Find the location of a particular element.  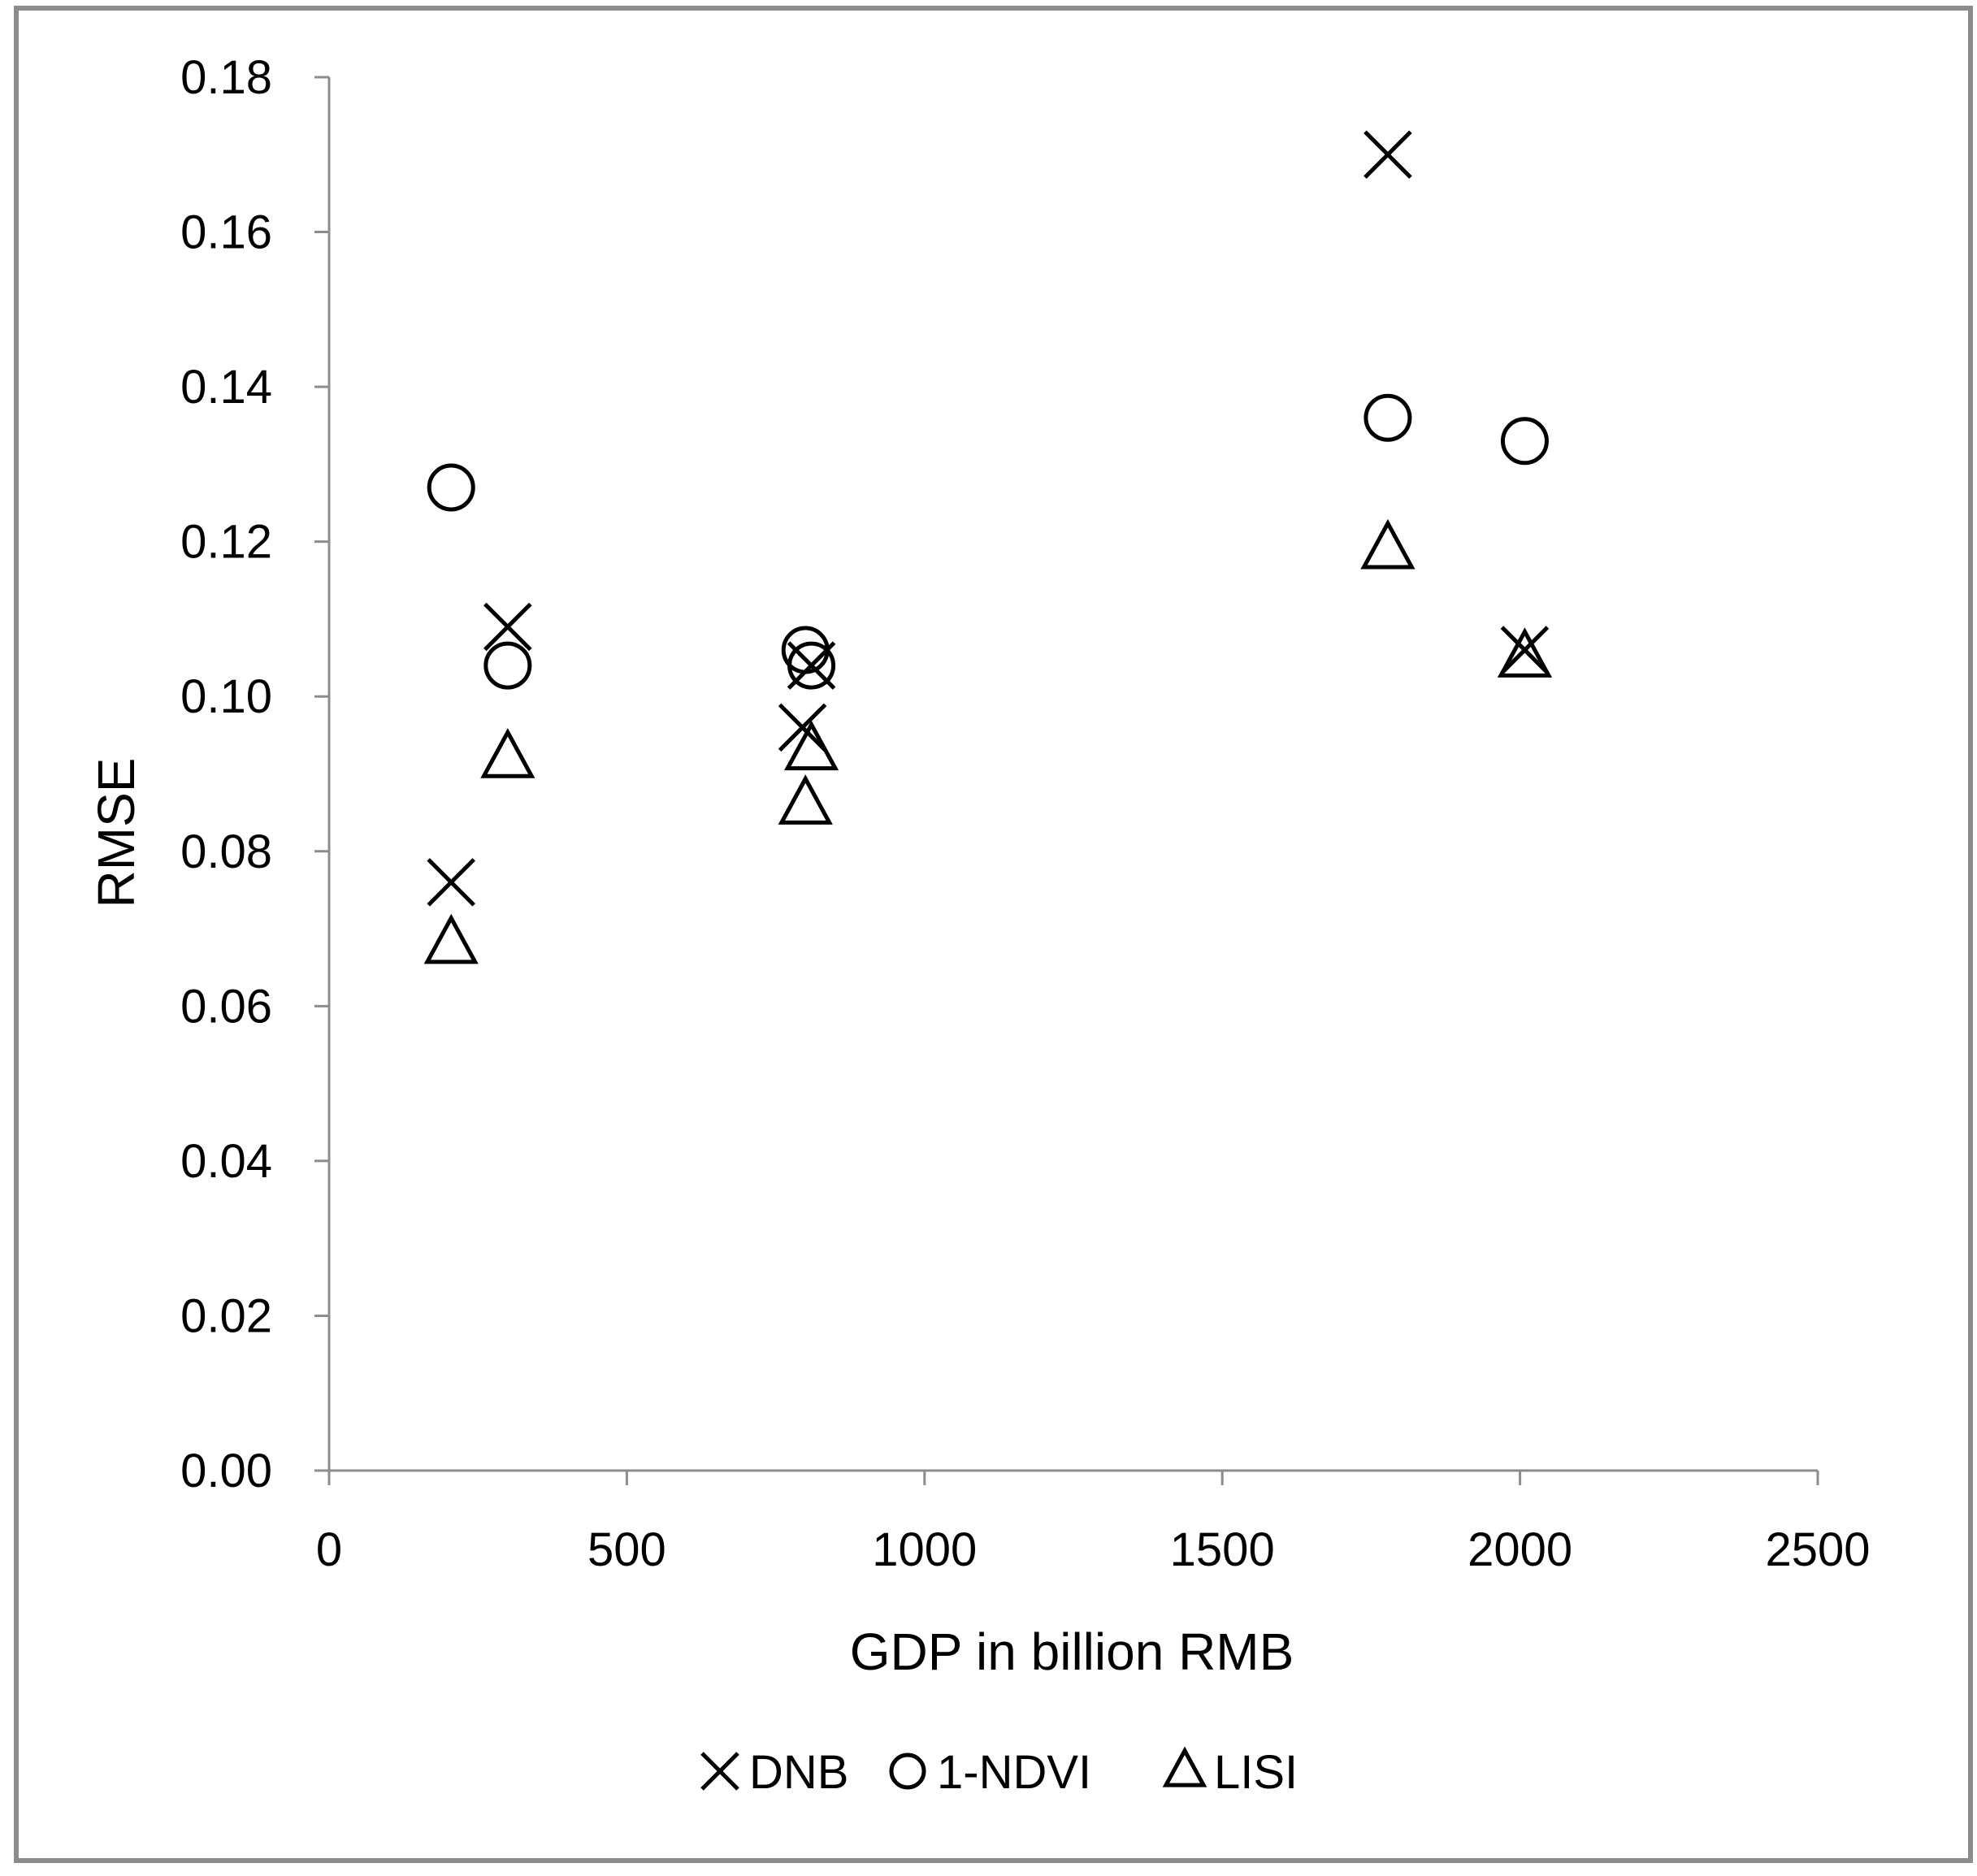

legend-triangle-icon is located at coordinates (1184, 1767).